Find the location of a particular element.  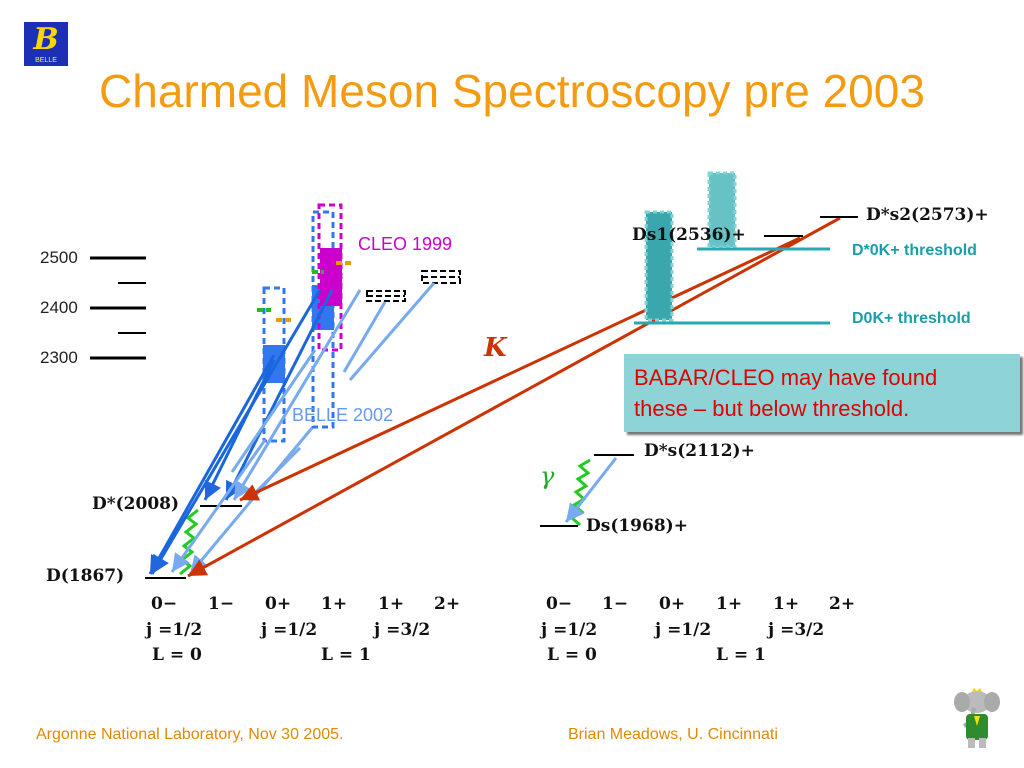

ds2-2573-label: D*s2(2573)+ is located at coordinates (927, 215).